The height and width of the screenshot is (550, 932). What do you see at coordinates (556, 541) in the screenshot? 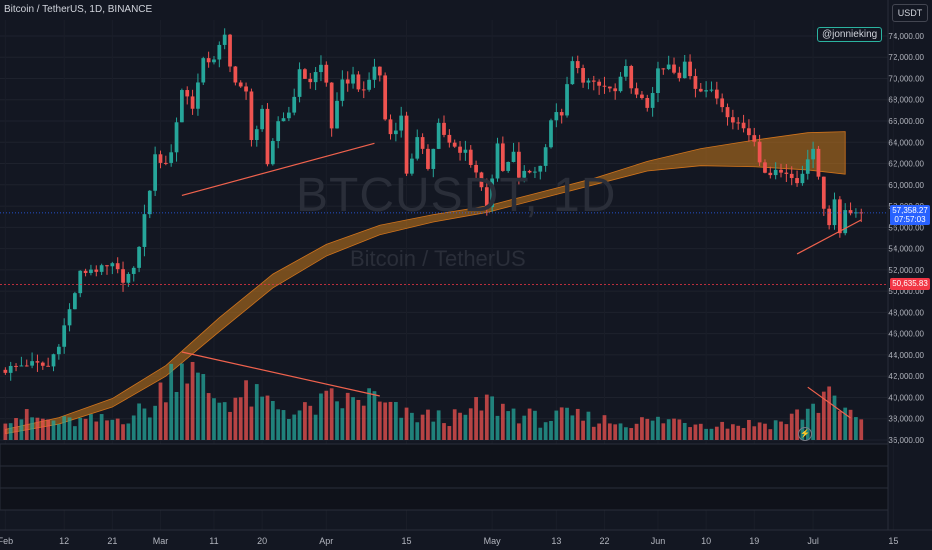
I see `x-tick-label: 13` at bounding box center [556, 541].